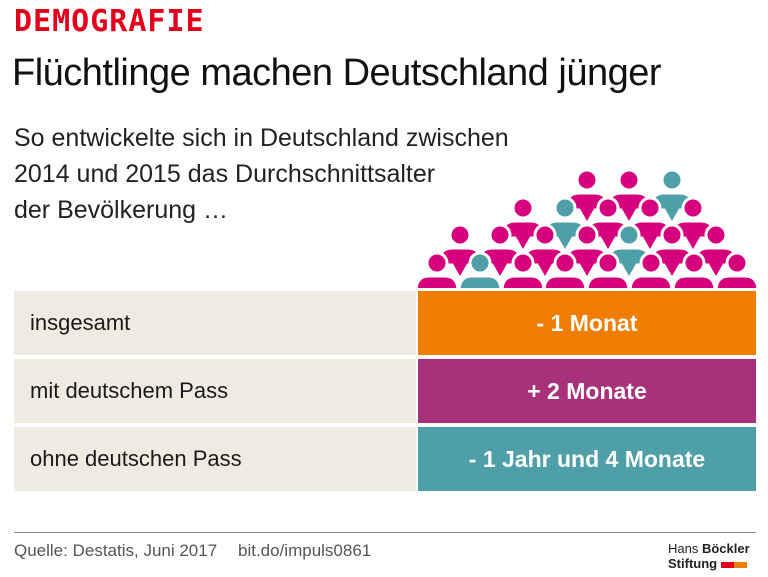  I want to click on logo: Hans Böckler Stiftung, so click(709, 556).